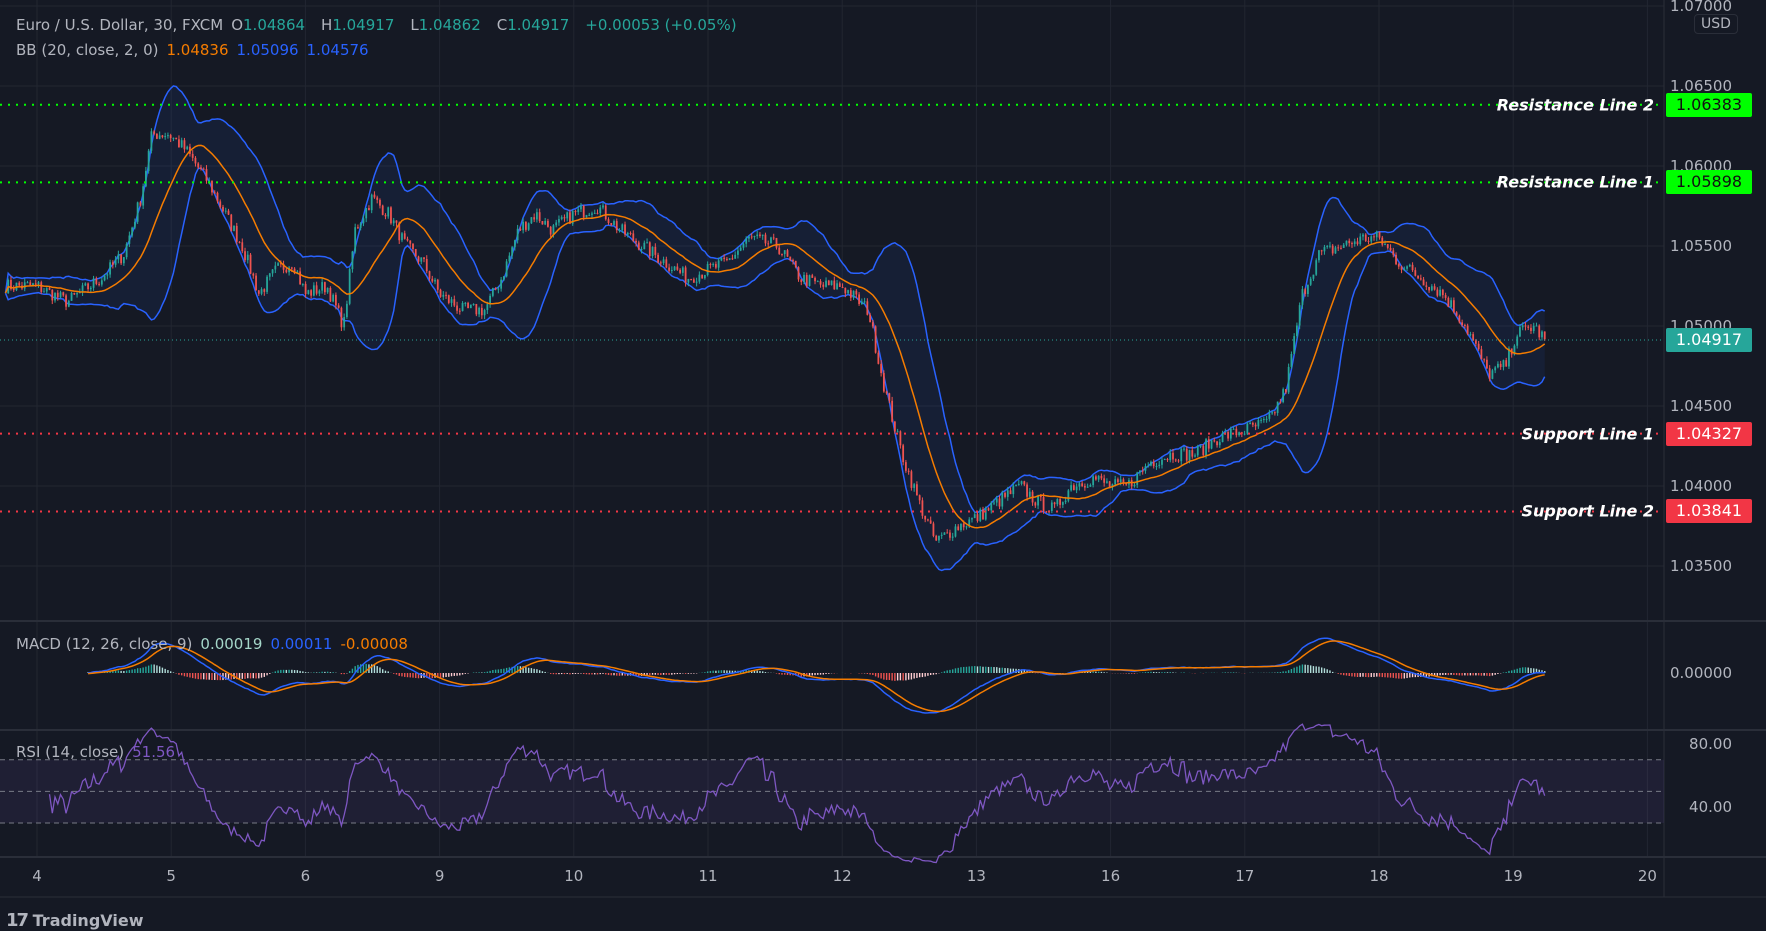  What do you see at coordinates (1575, 105) in the screenshot?
I see `level-label: Resistance Line 2` at bounding box center [1575, 105].